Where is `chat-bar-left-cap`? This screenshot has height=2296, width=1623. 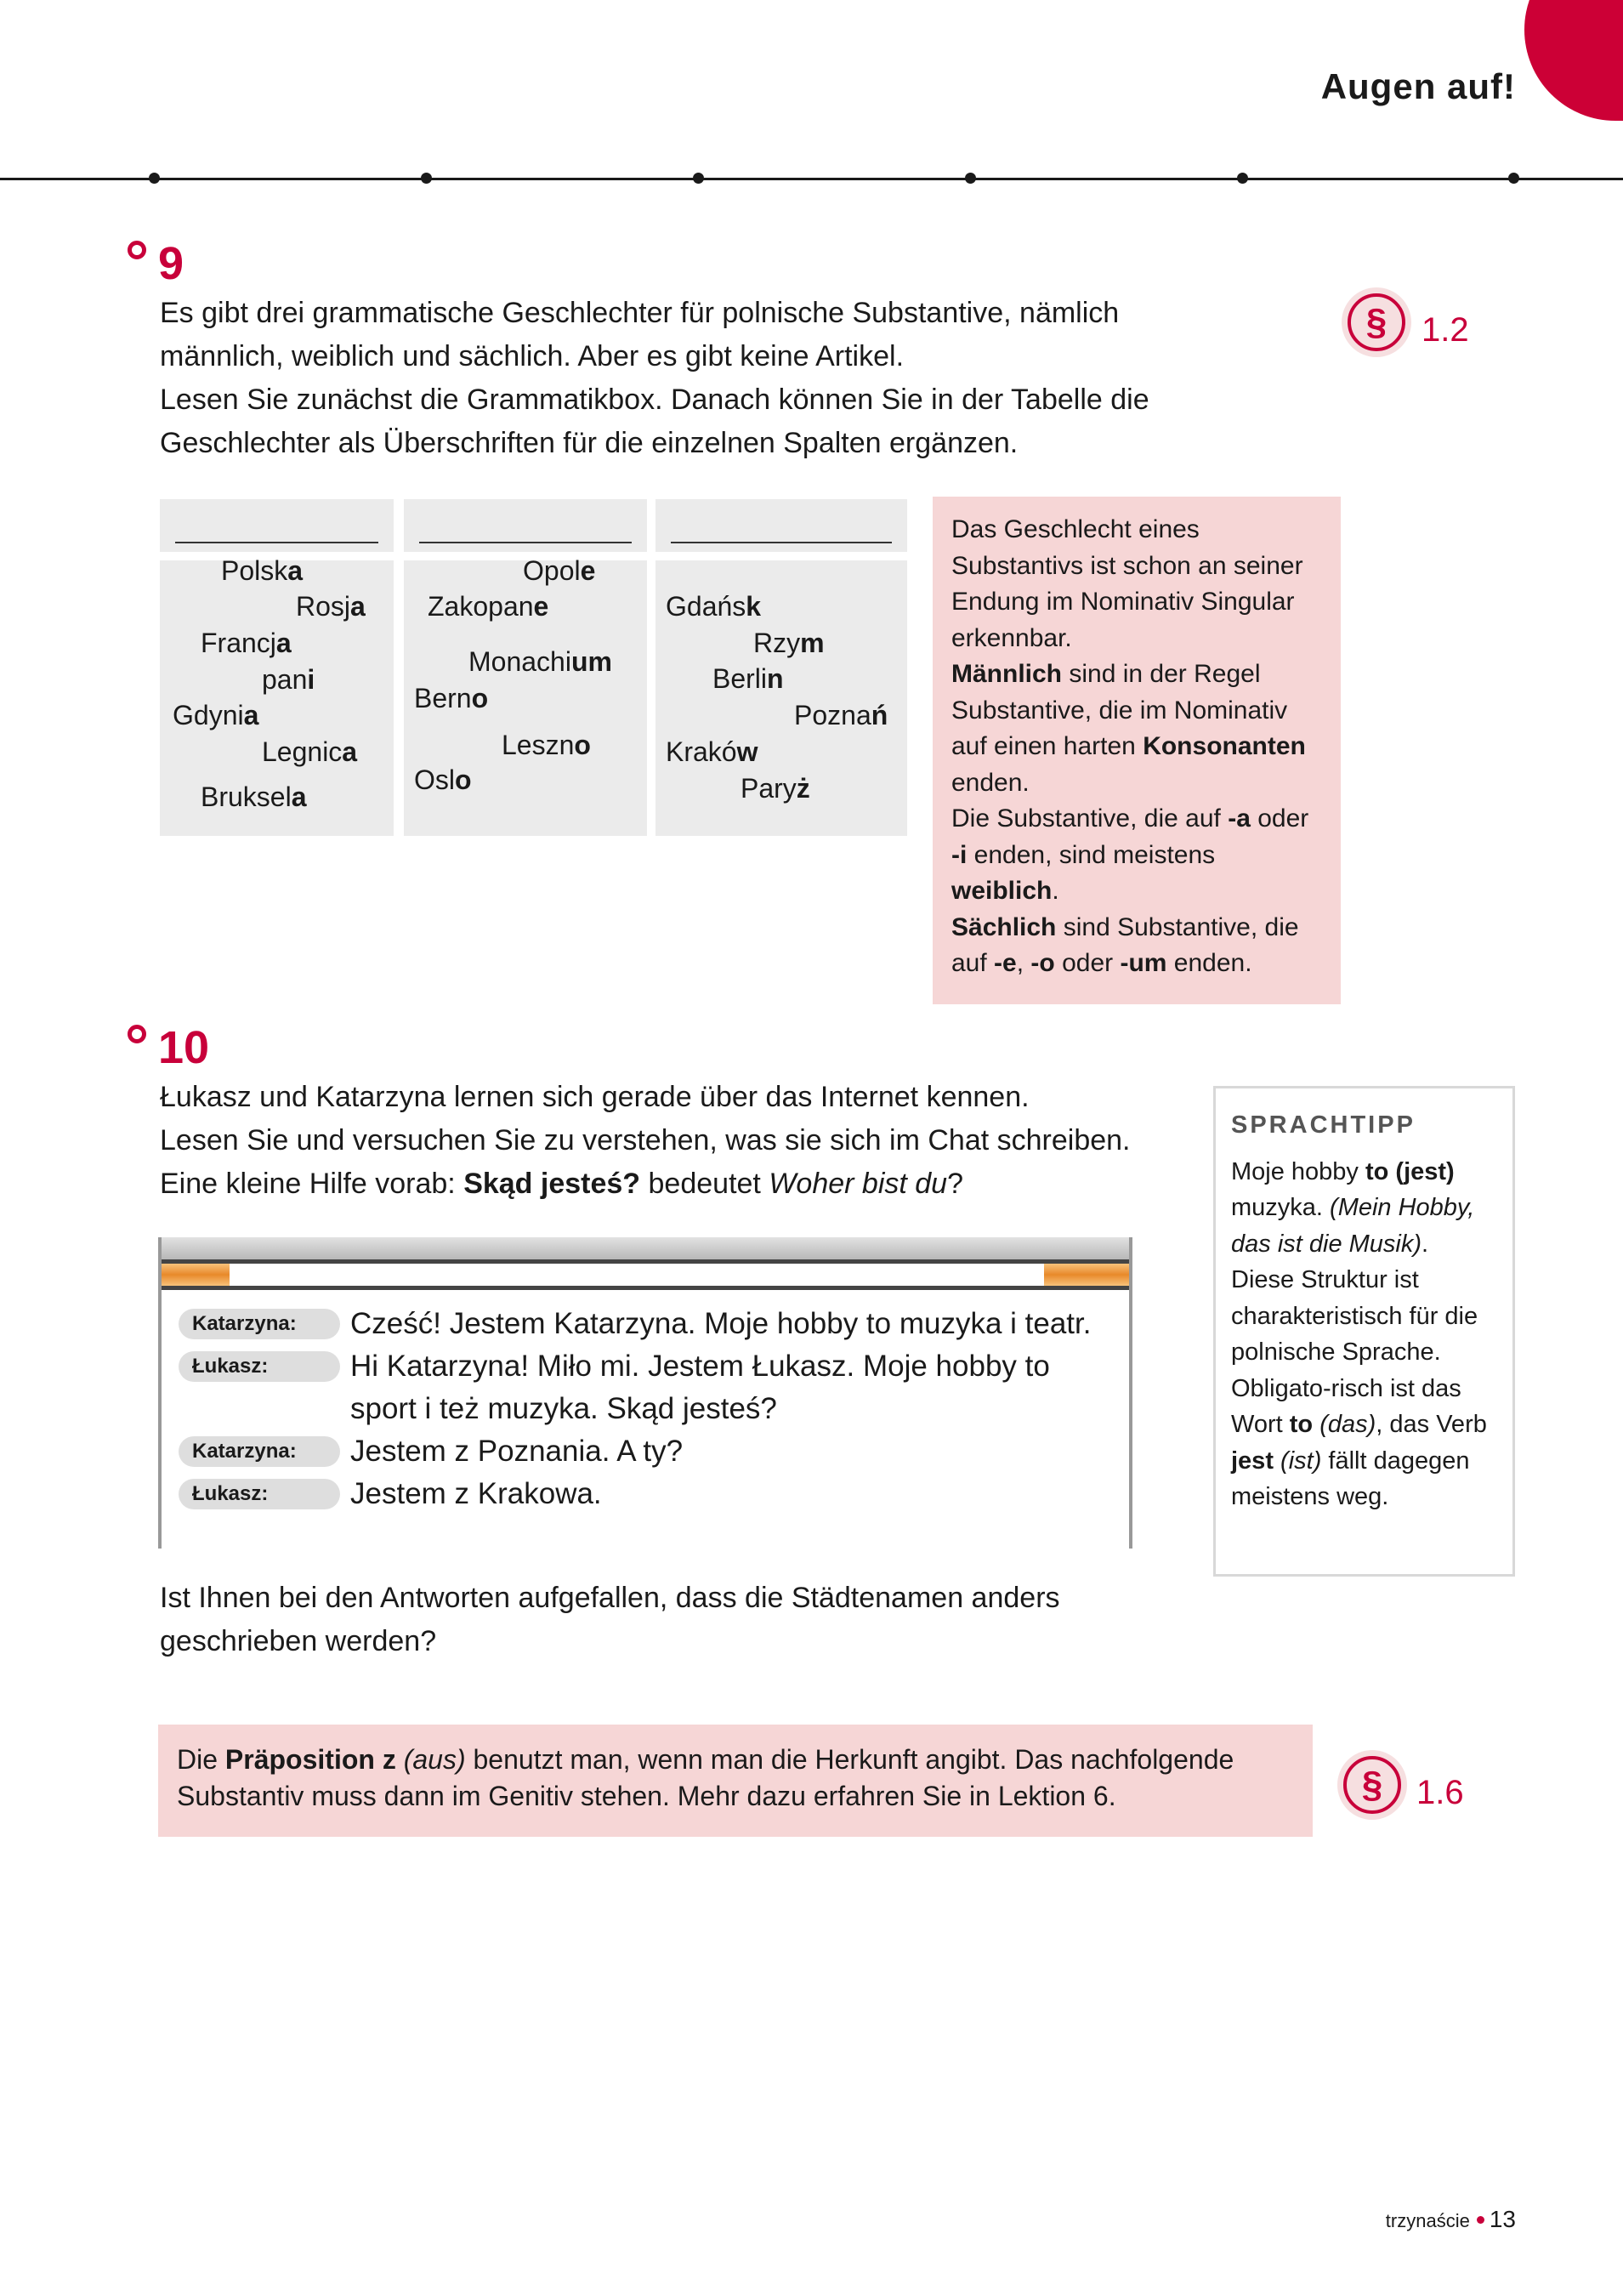
chat-bar-left-cap is located at coordinates (196, 1275).